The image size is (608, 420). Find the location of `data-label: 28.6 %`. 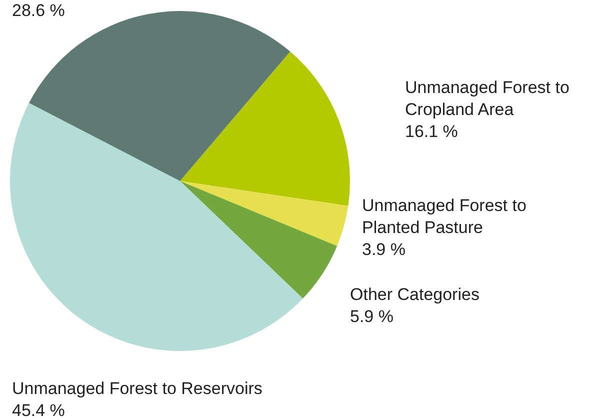

data-label: 28.6 % is located at coordinates (38, 10).